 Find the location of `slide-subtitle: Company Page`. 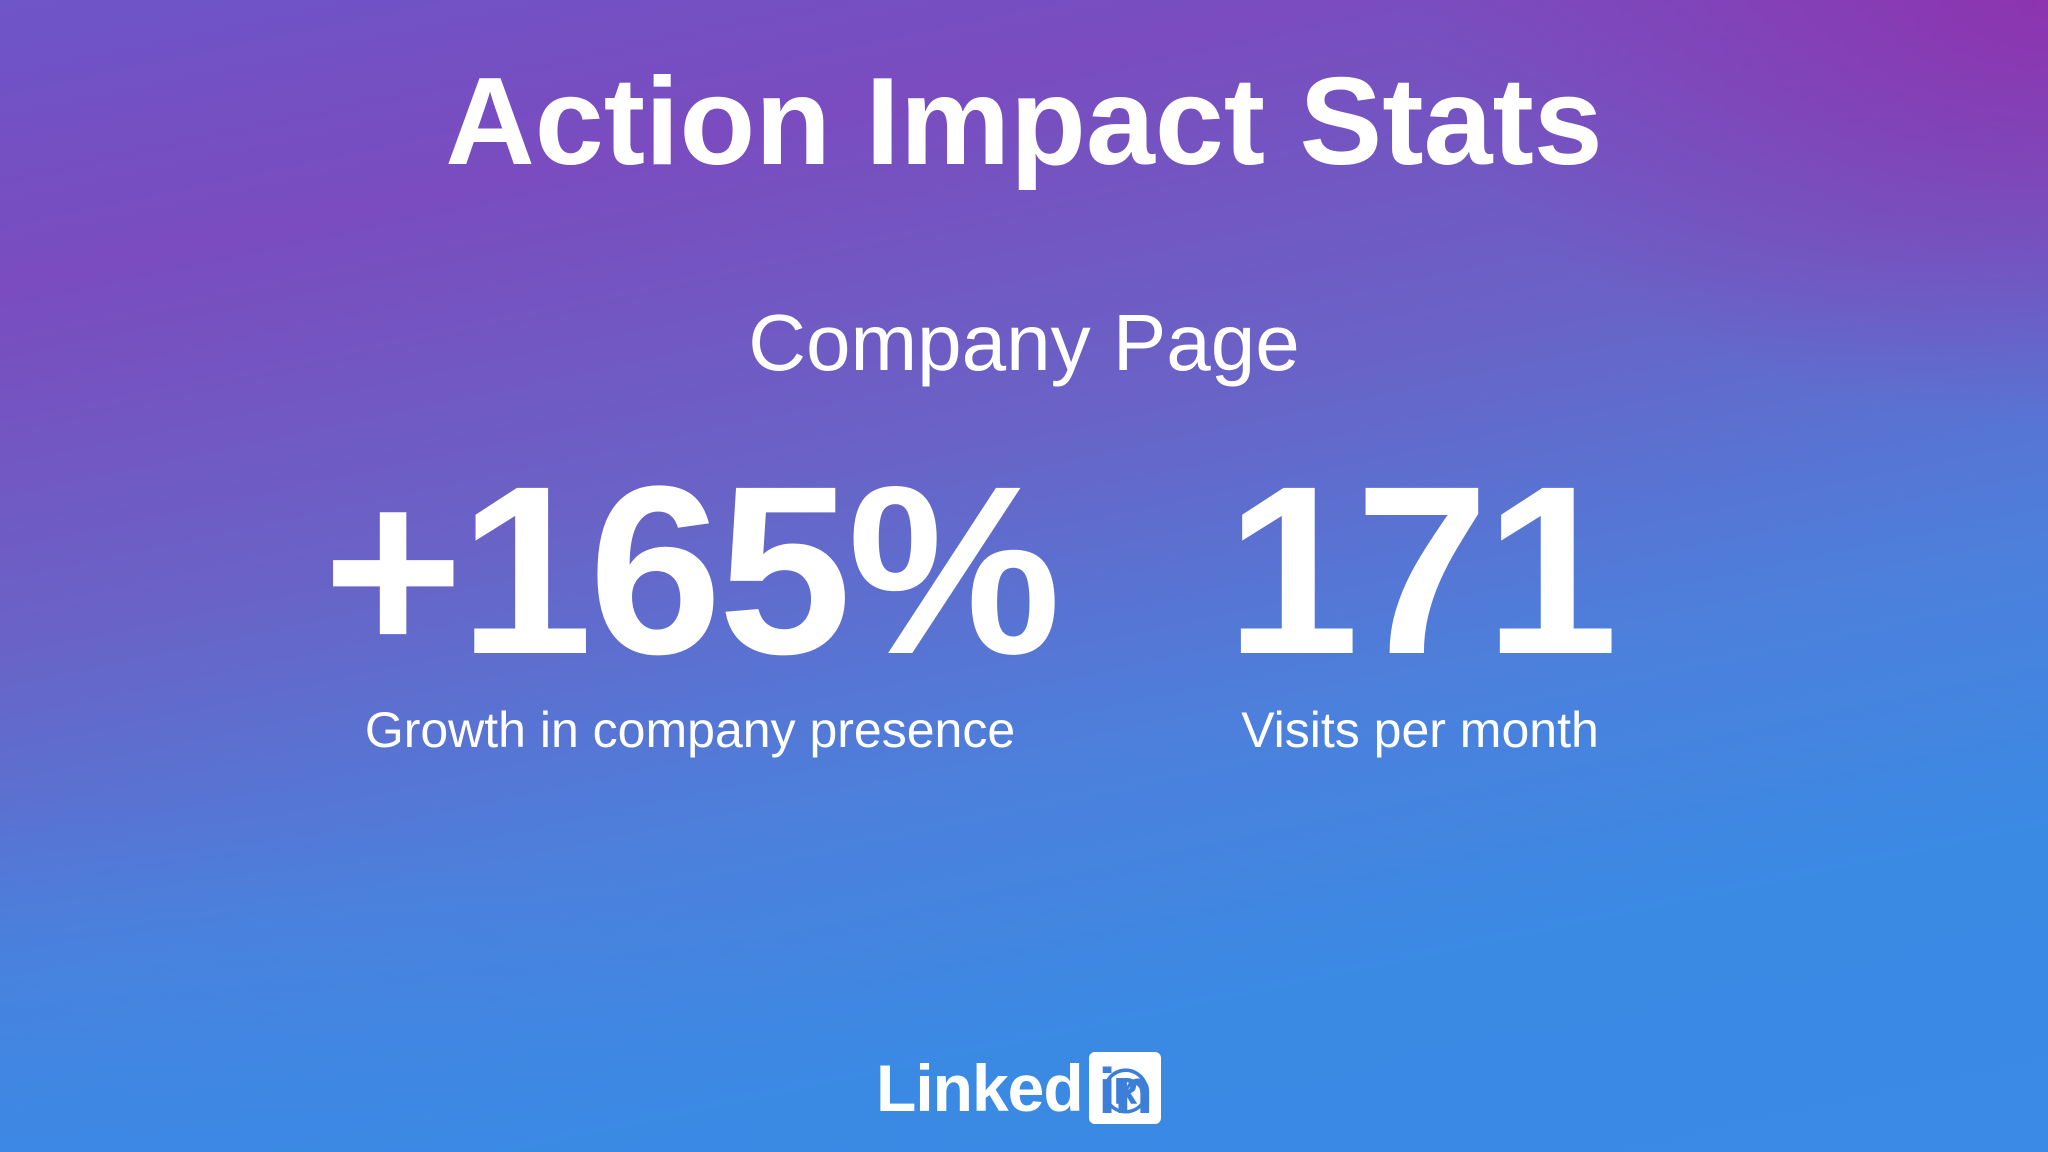

slide-subtitle: Company Page is located at coordinates (1024, 342).